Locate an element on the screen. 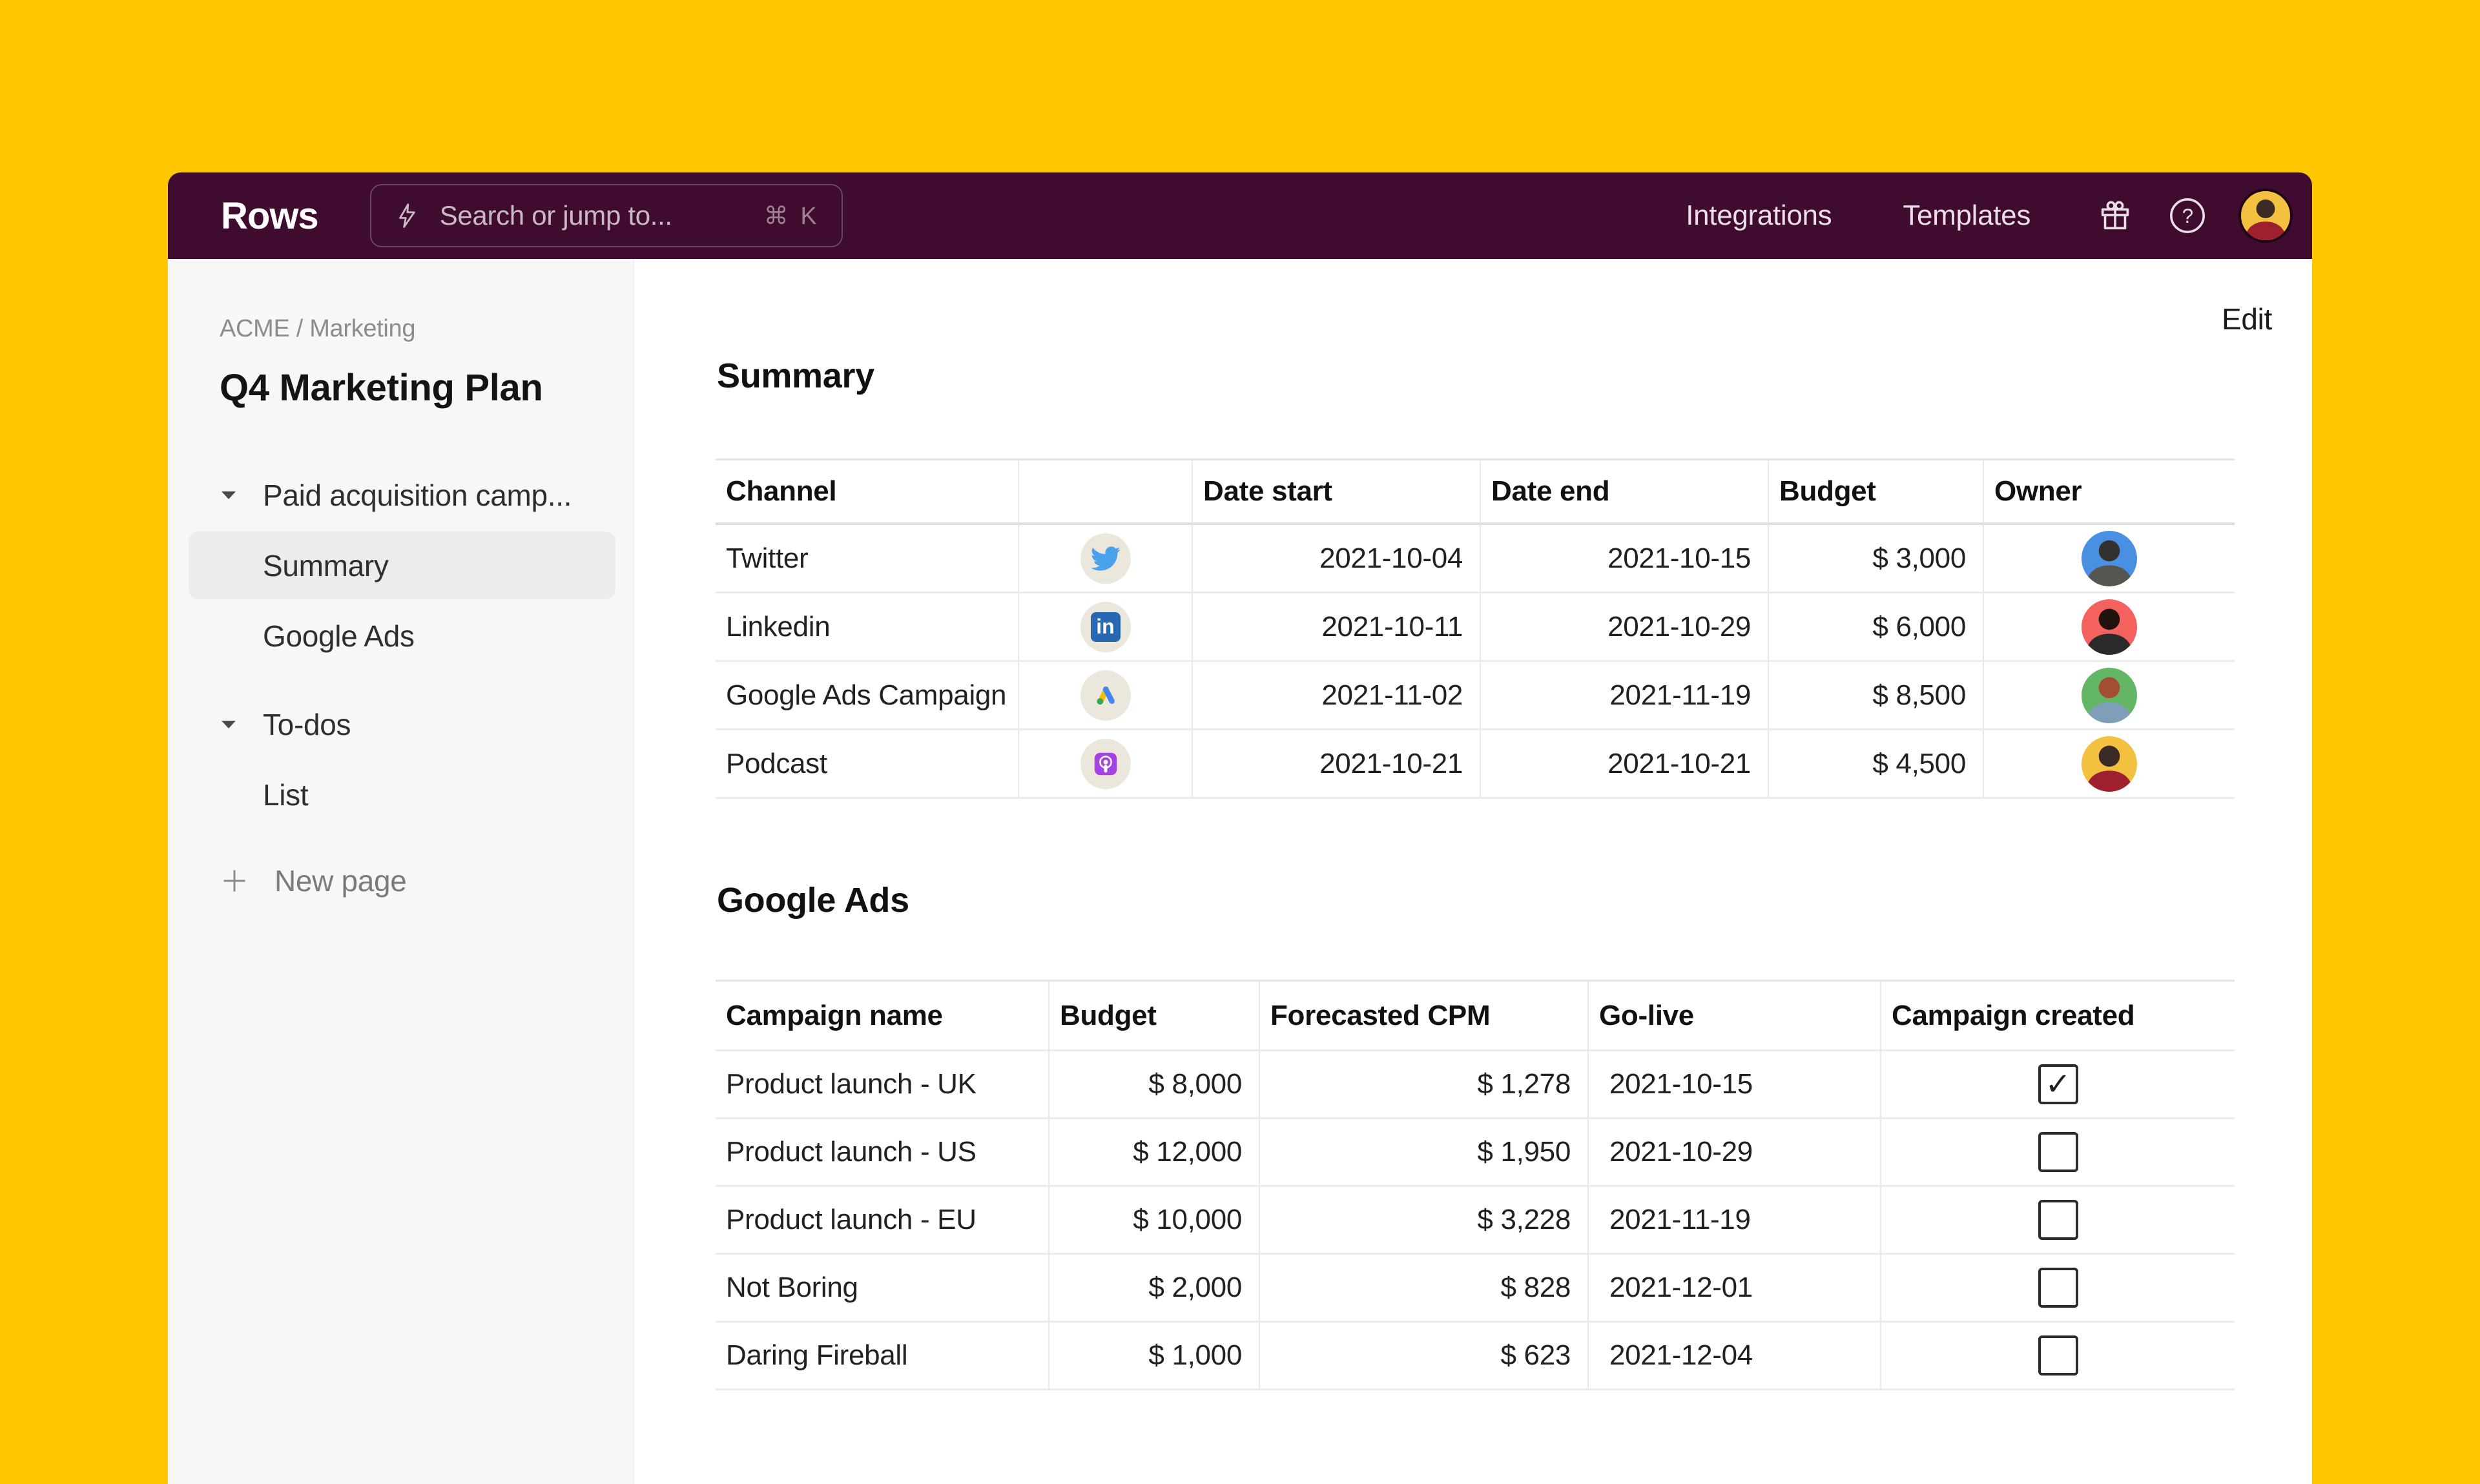 This screenshot has height=1484, width=2480. column-header is located at coordinates (1106, 492).